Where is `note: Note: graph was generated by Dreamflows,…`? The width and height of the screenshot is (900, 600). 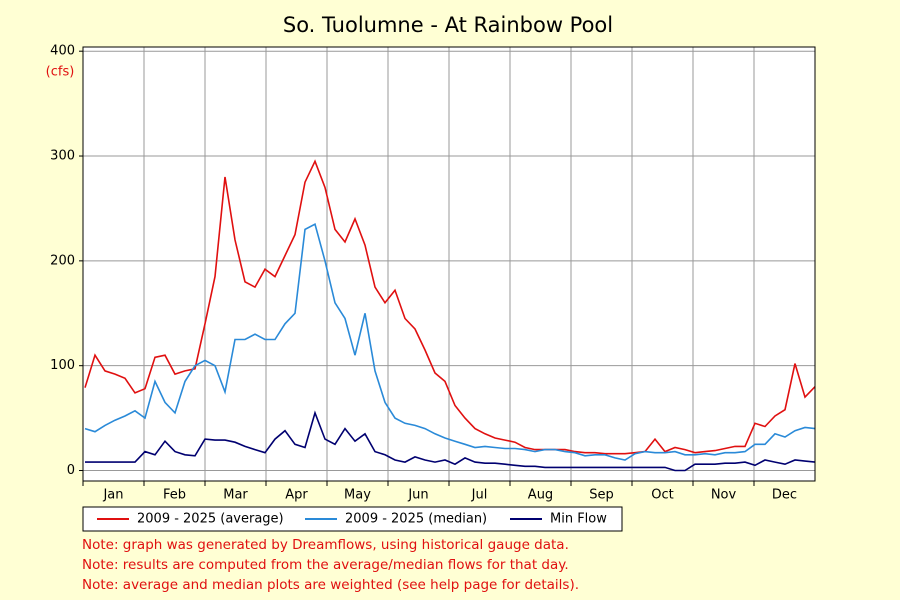 note: Note: graph was generated by Dreamflows,… is located at coordinates (325, 545).